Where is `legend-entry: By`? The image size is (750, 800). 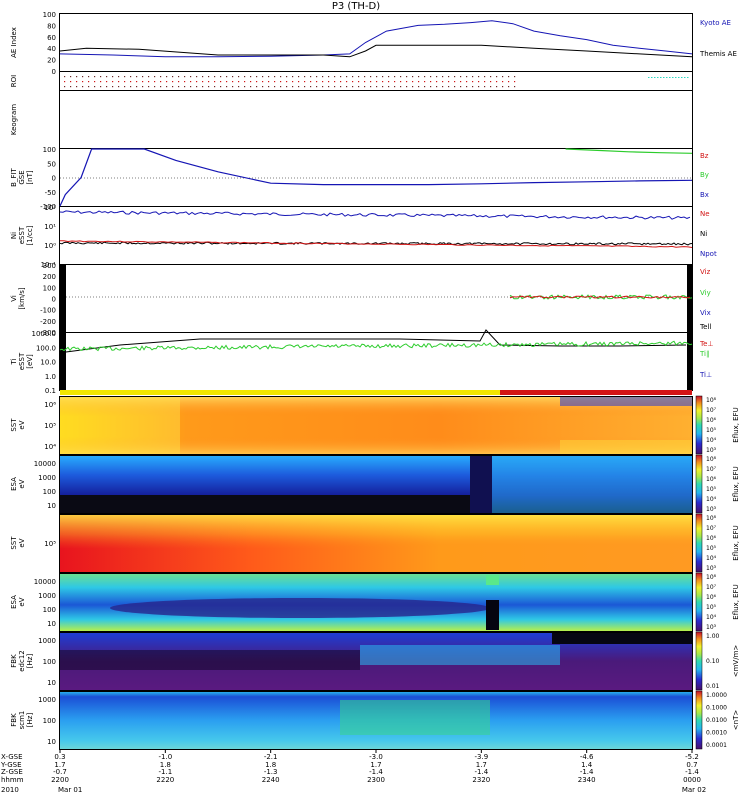 legend-entry: By is located at coordinates (704, 175).